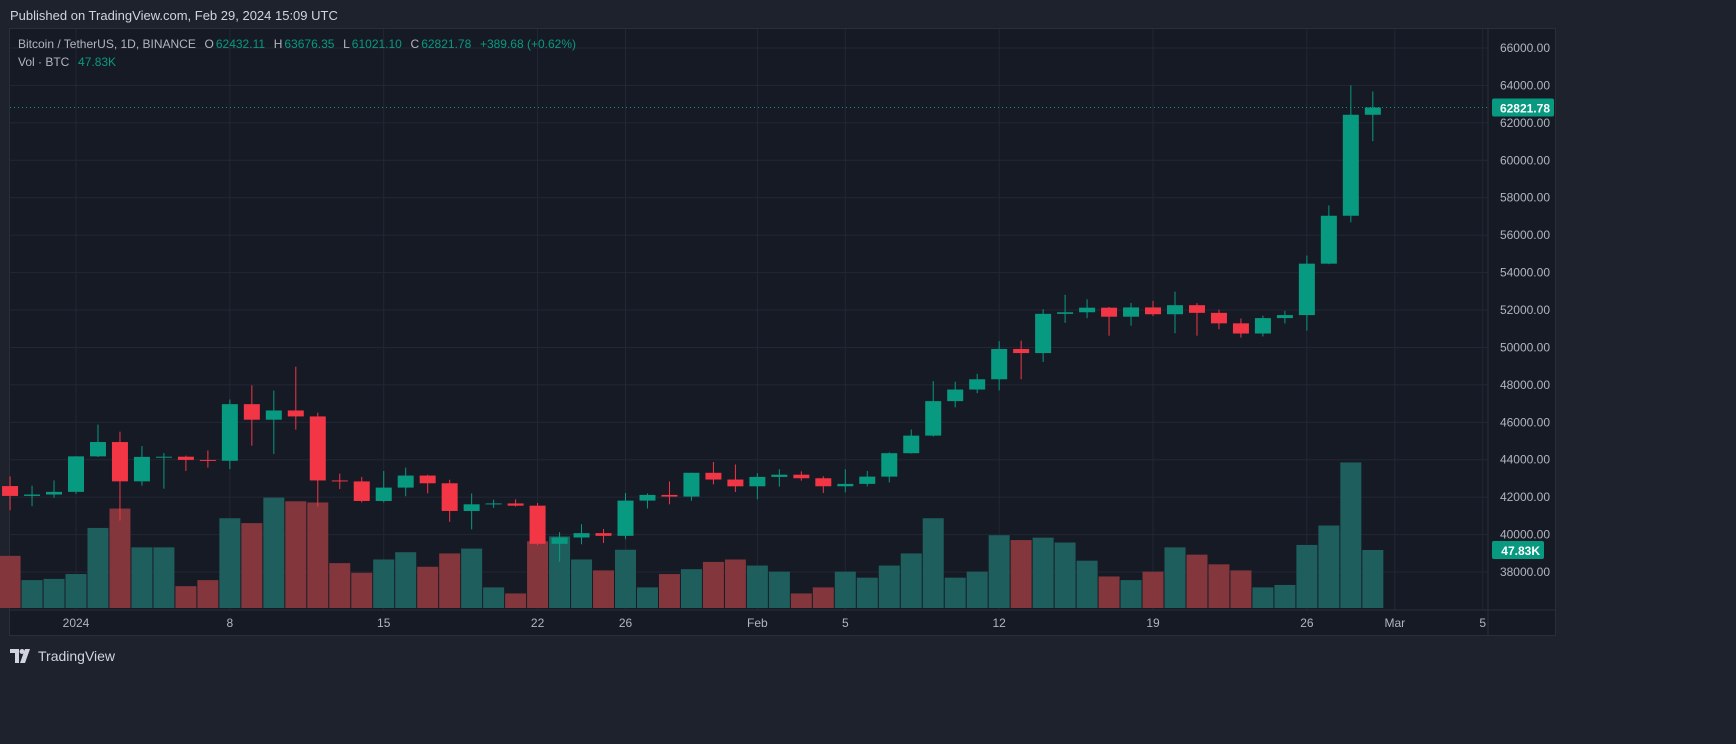  What do you see at coordinates (346, 44) in the screenshot?
I see `low-label: L` at bounding box center [346, 44].